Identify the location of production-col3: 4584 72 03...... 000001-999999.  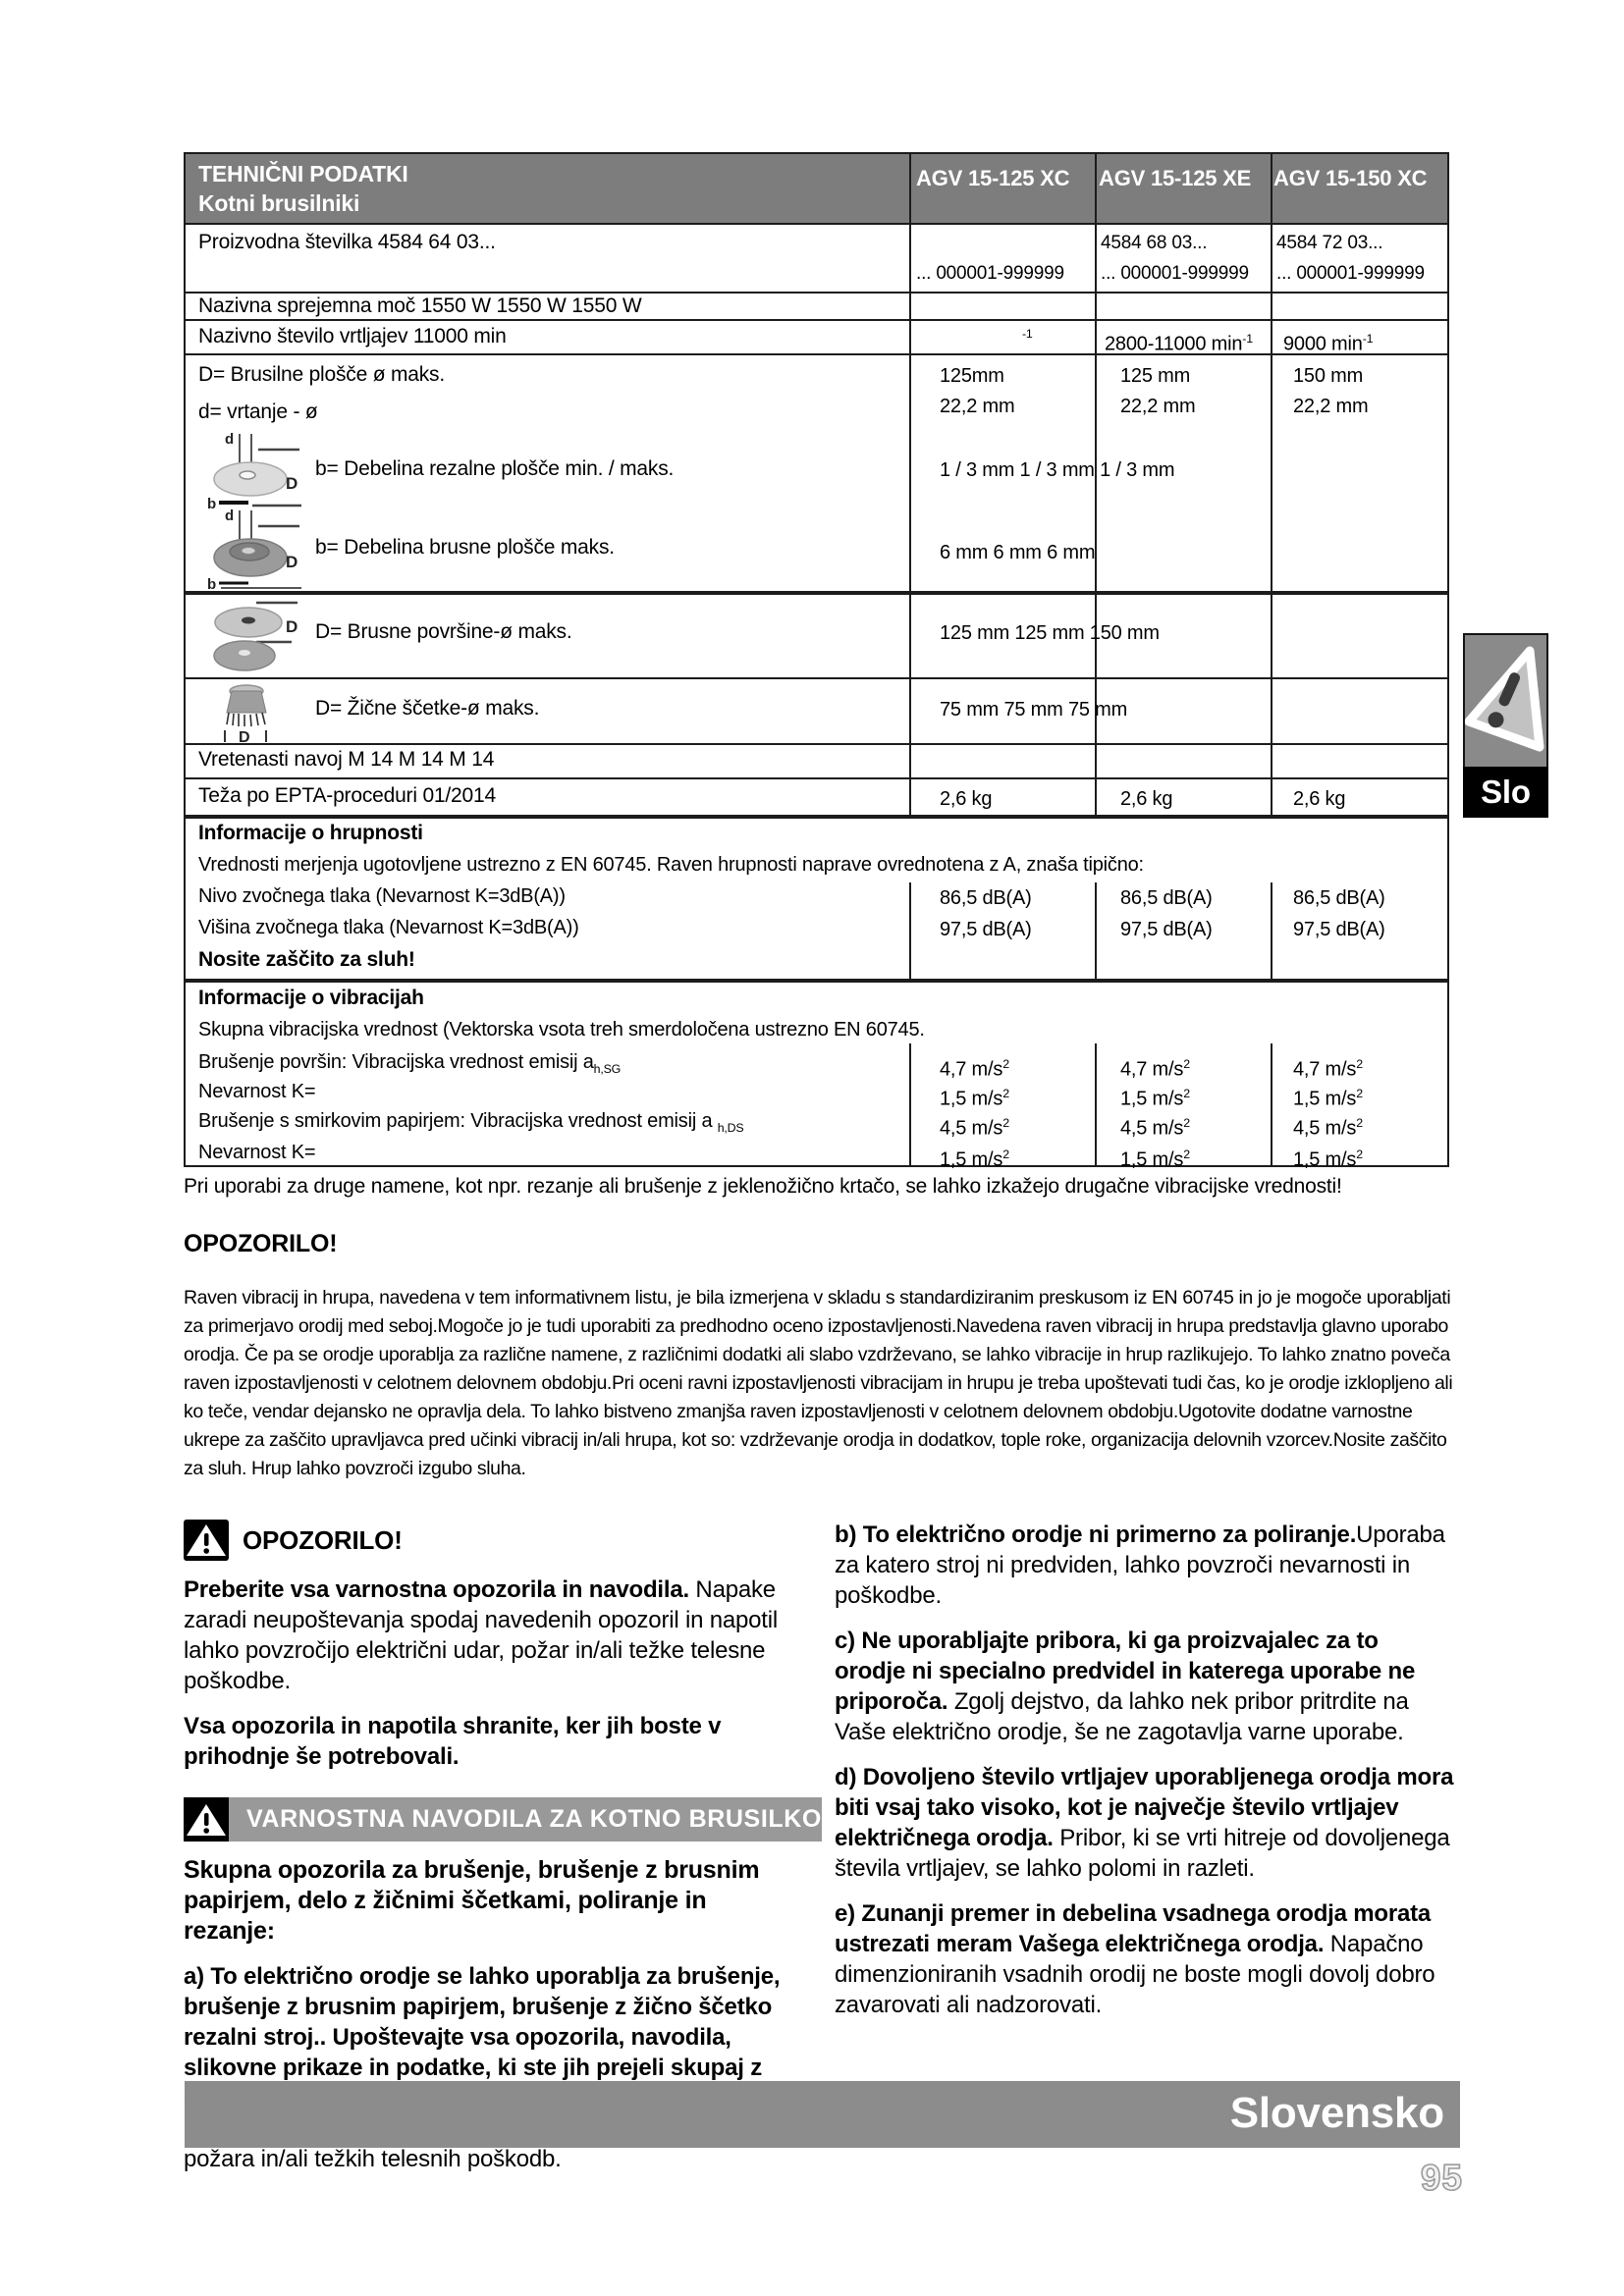
(1350, 258).